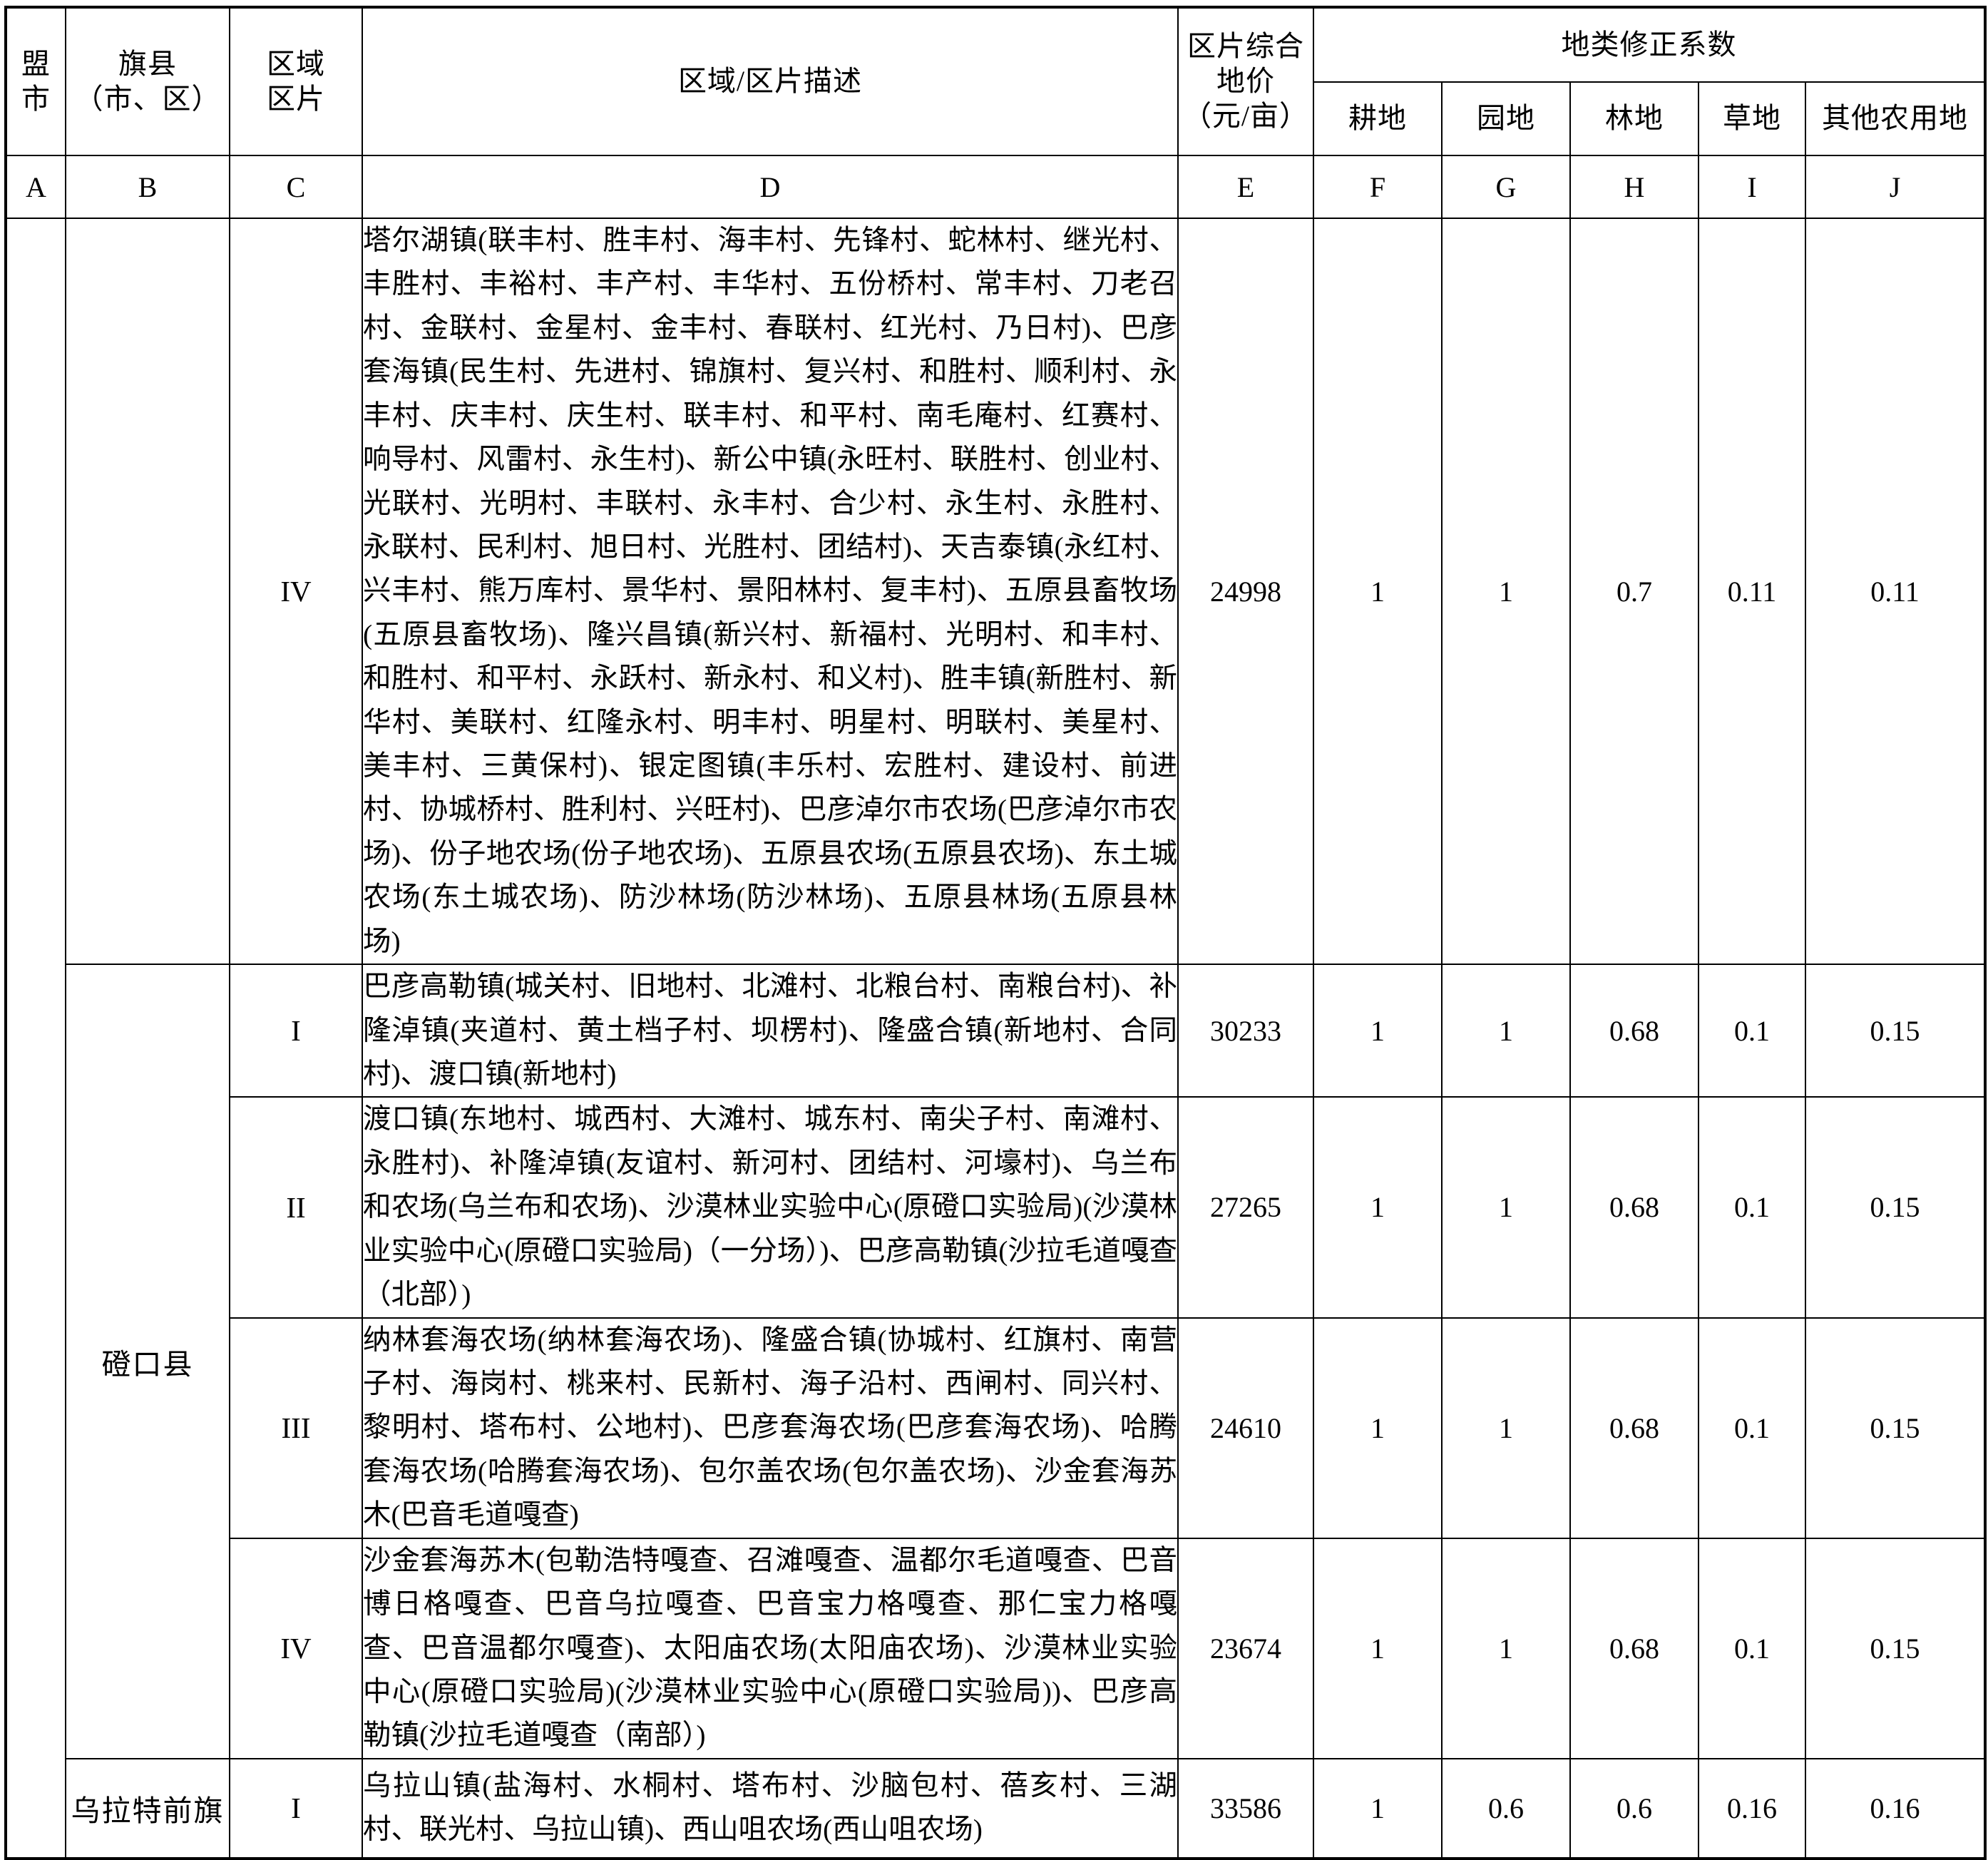 This screenshot has height=1860, width=1988. Describe the element at coordinates (1895, 187) in the screenshot. I see `letter-j: J` at that location.